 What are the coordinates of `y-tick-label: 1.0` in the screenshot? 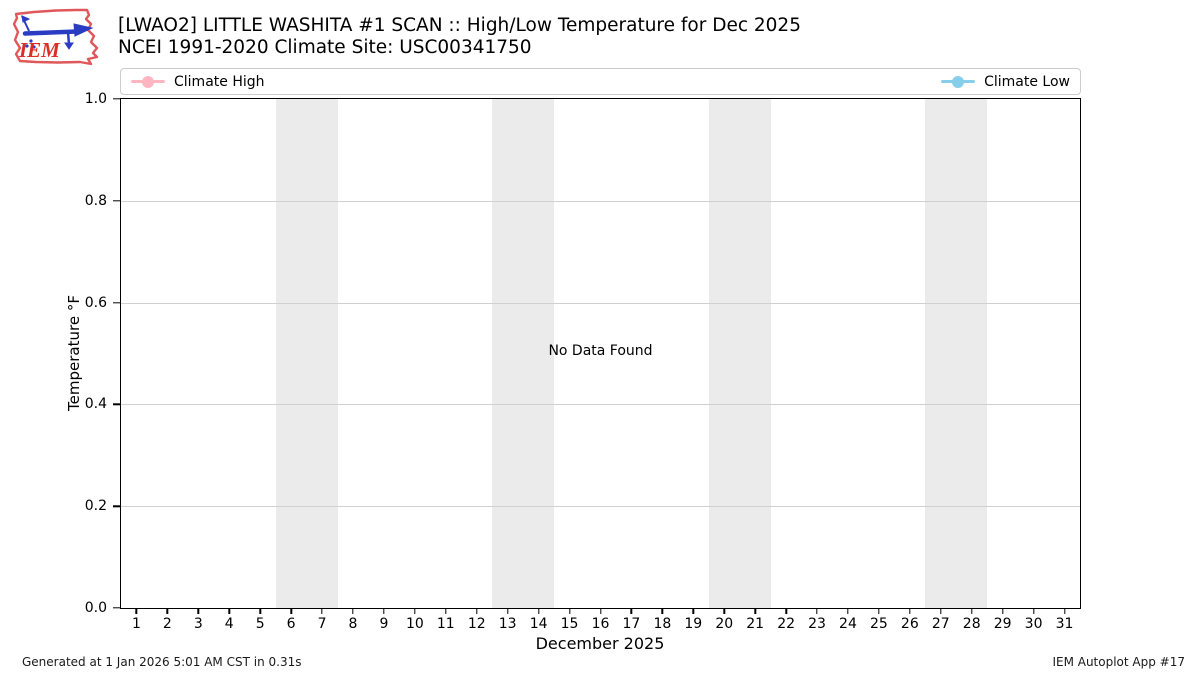 It's located at (95, 99).